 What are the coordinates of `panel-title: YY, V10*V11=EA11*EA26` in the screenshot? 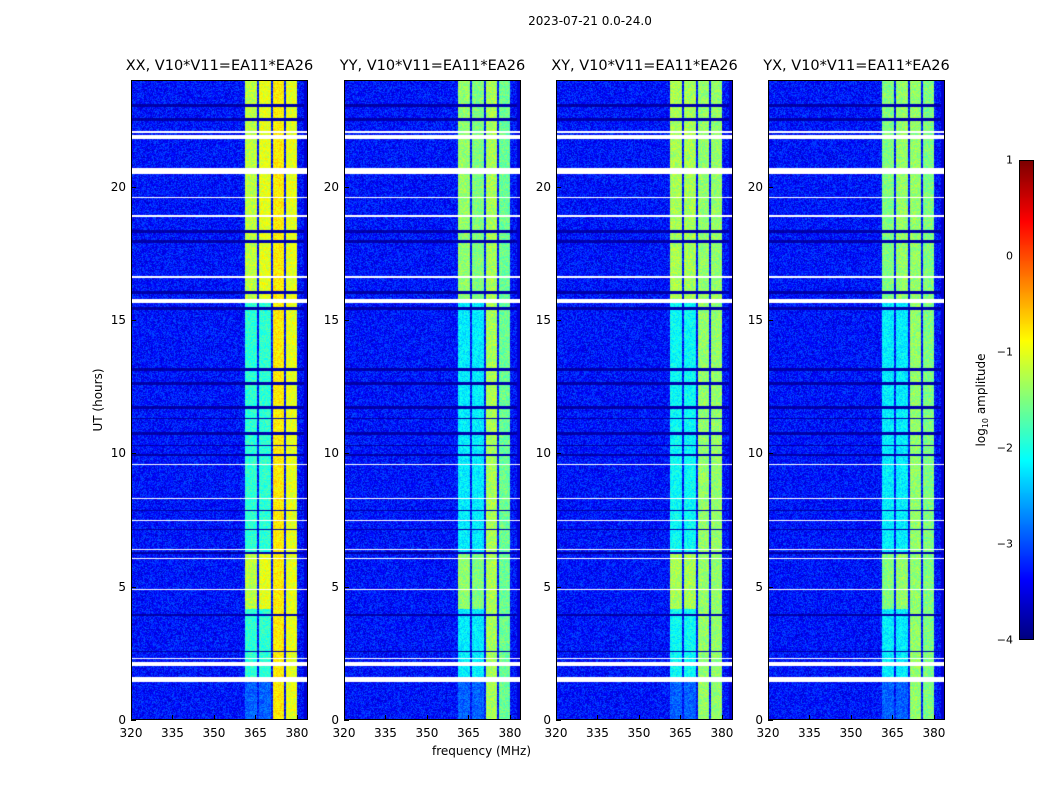 It's located at (432, 66).